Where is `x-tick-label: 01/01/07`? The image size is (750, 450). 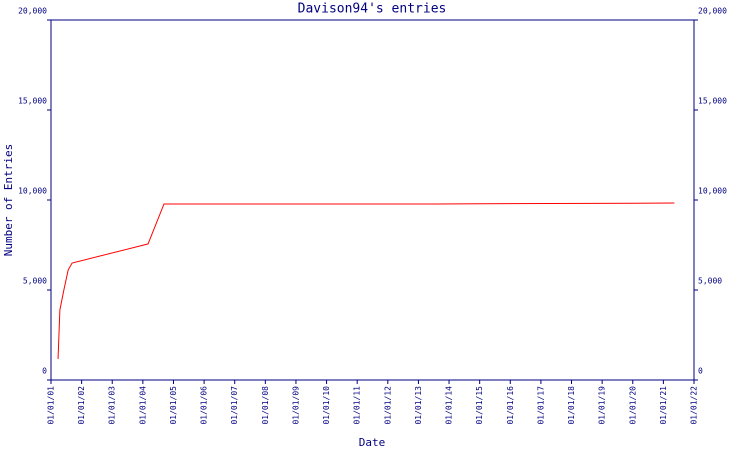
x-tick-label: 01/01/07 is located at coordinates (234, 405).